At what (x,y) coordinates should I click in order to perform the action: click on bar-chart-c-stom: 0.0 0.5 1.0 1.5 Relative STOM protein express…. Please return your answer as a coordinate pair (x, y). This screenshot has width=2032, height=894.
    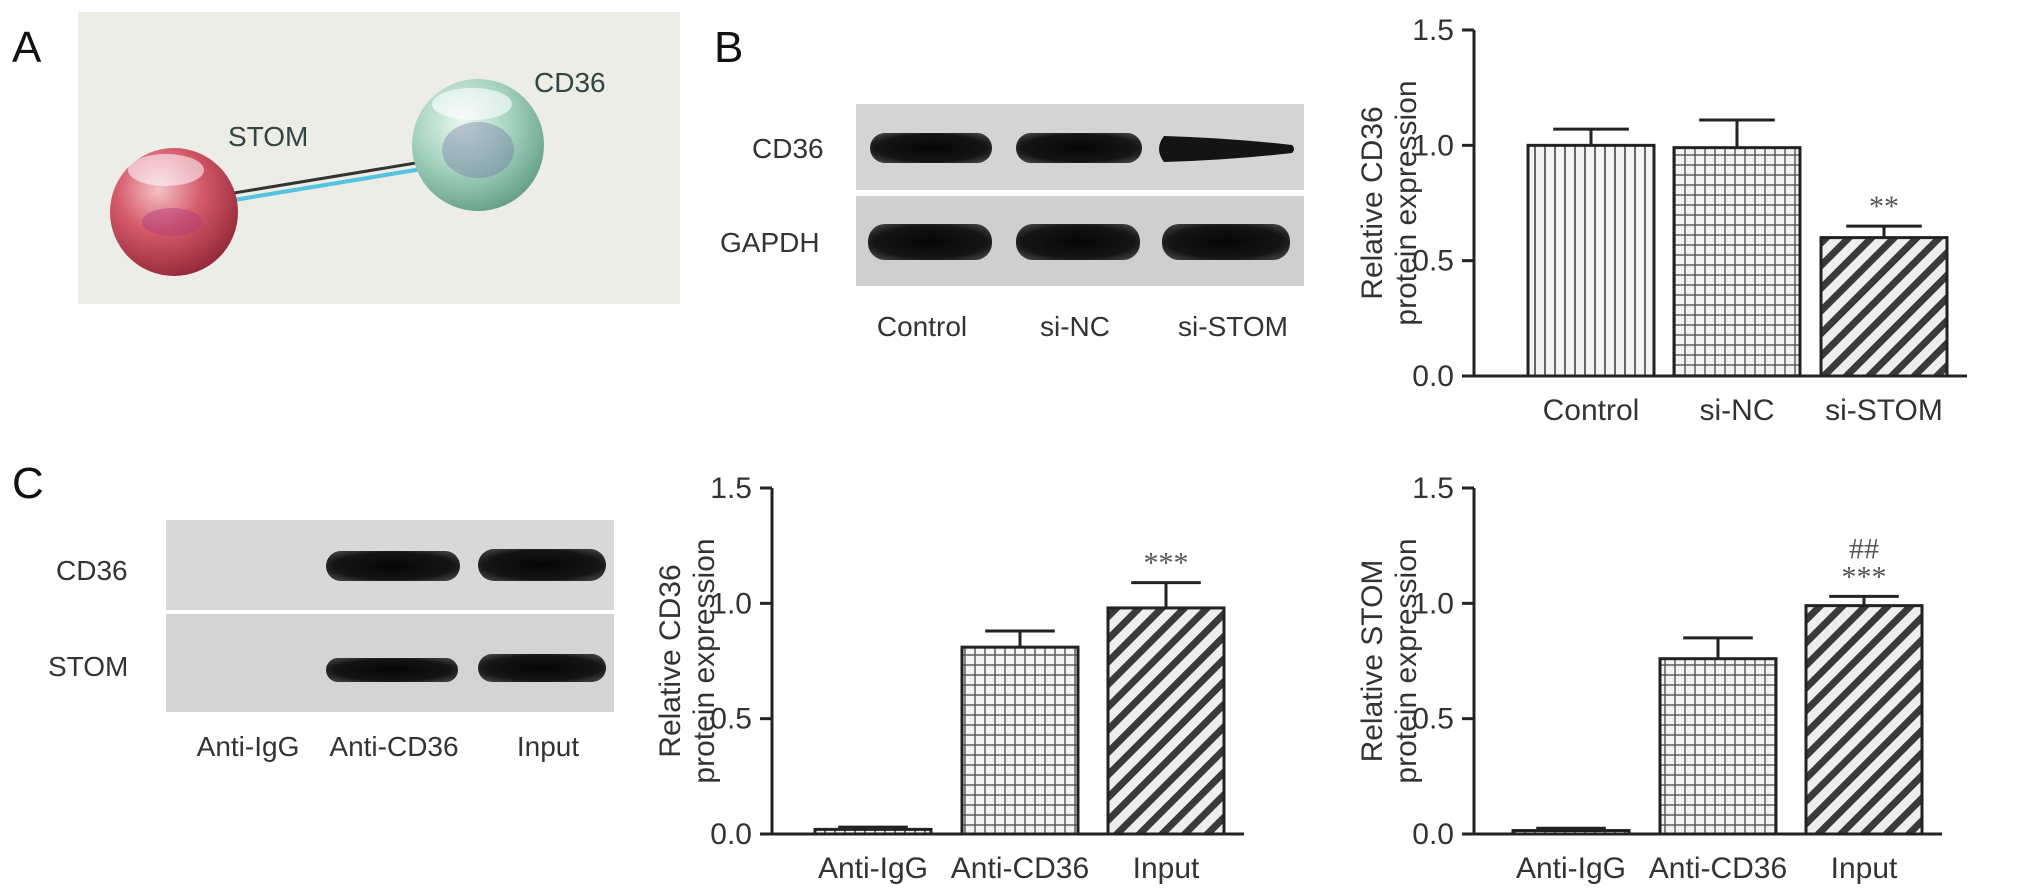
    Looking at the image, I should click on (1649, 678).